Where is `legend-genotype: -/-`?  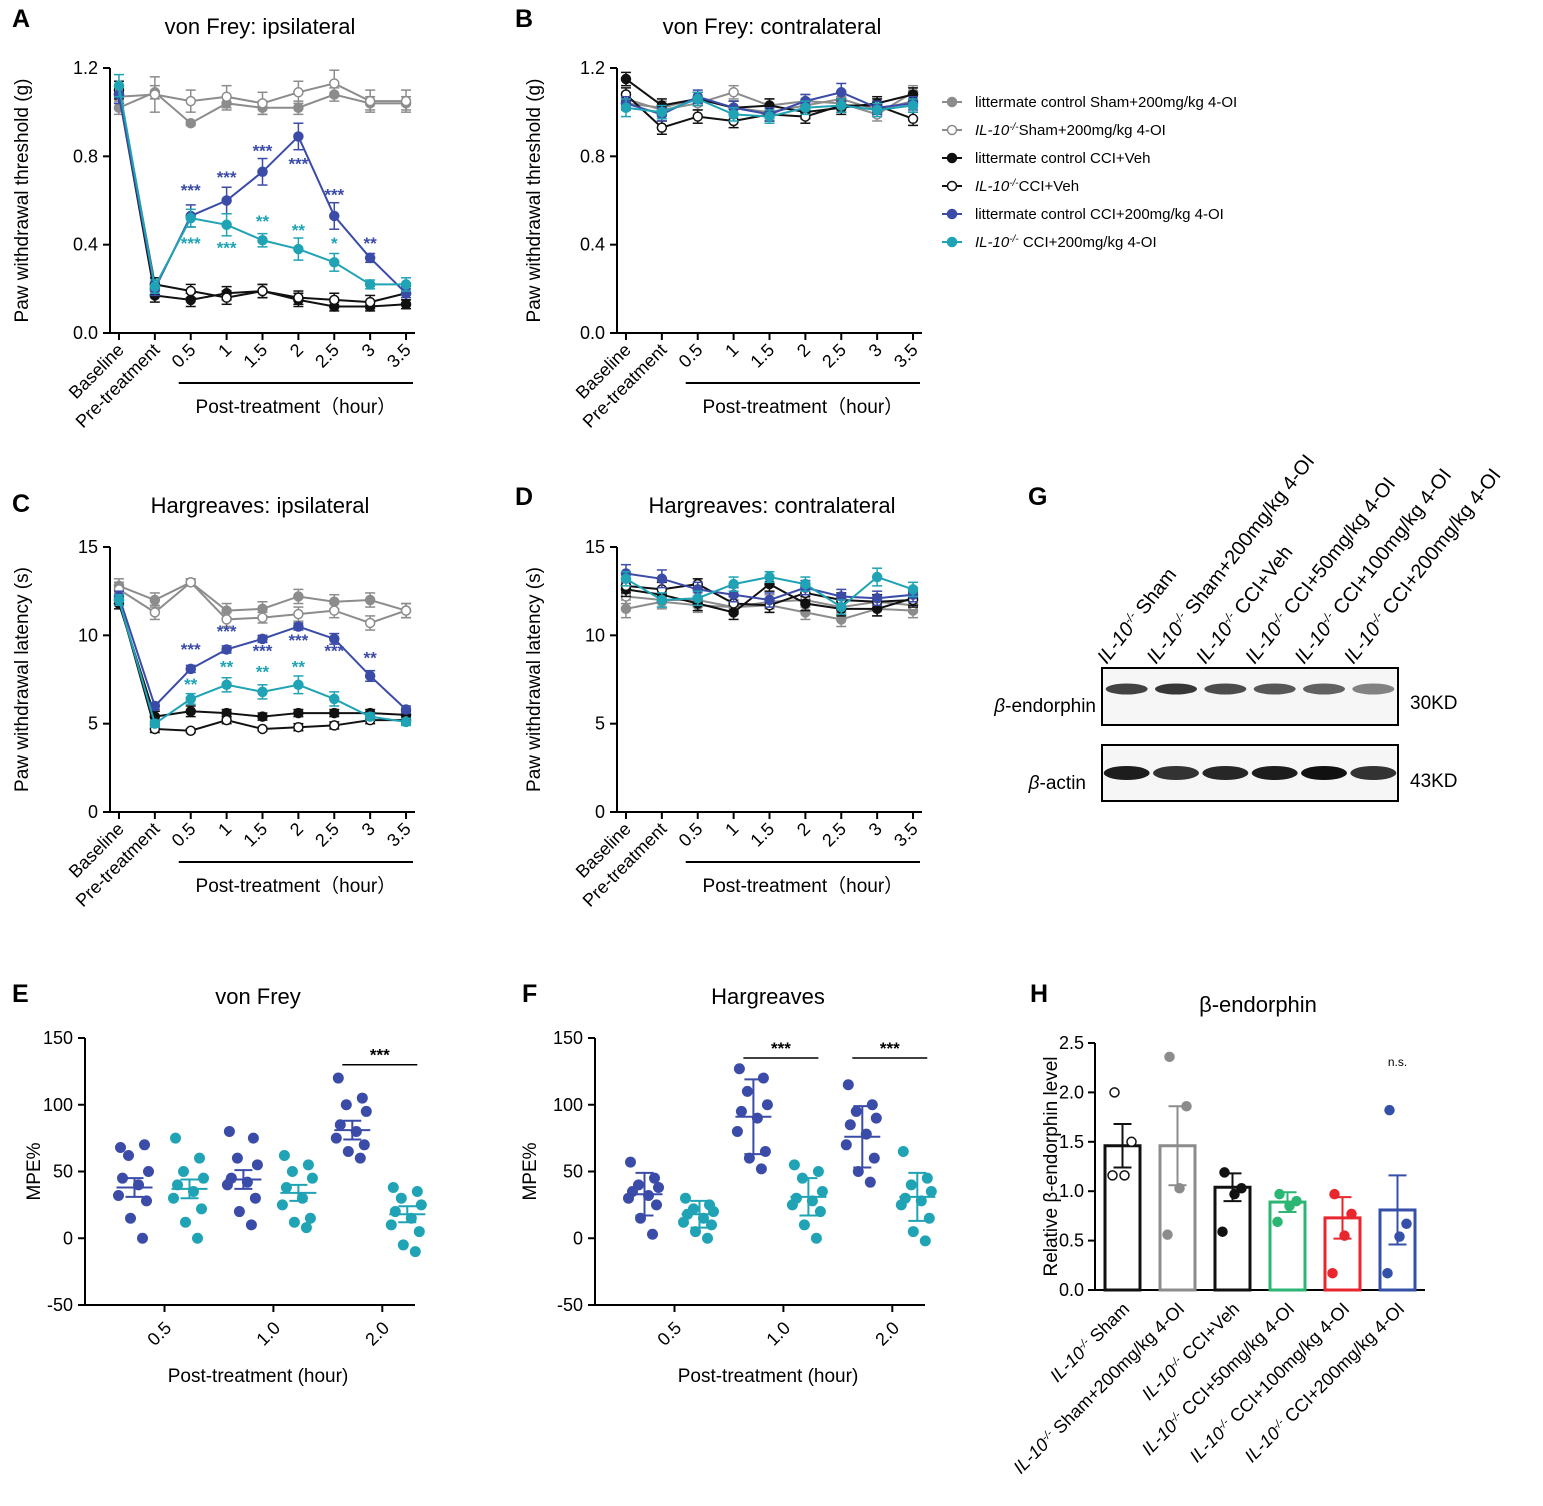
legend-genotype: -/- is located at coordinates (1014, 127).